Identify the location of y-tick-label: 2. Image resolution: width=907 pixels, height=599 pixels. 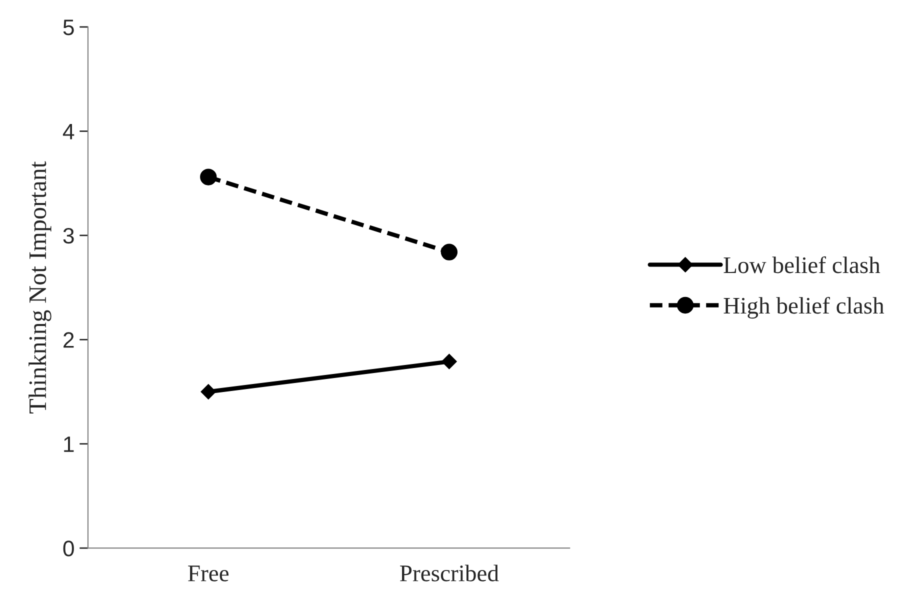
(69, 340).